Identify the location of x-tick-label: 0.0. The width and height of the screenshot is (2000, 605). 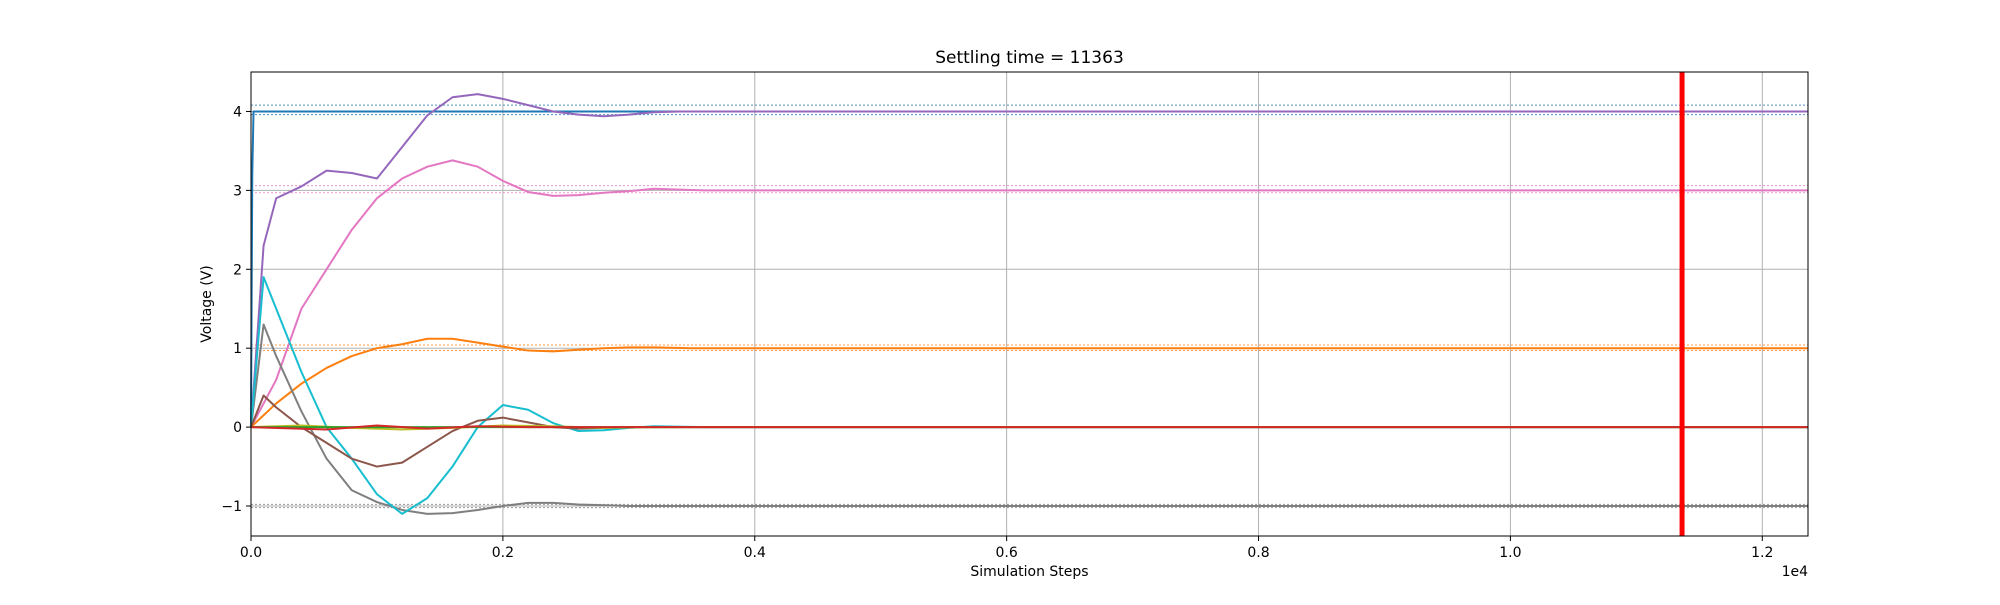
(251, 553).